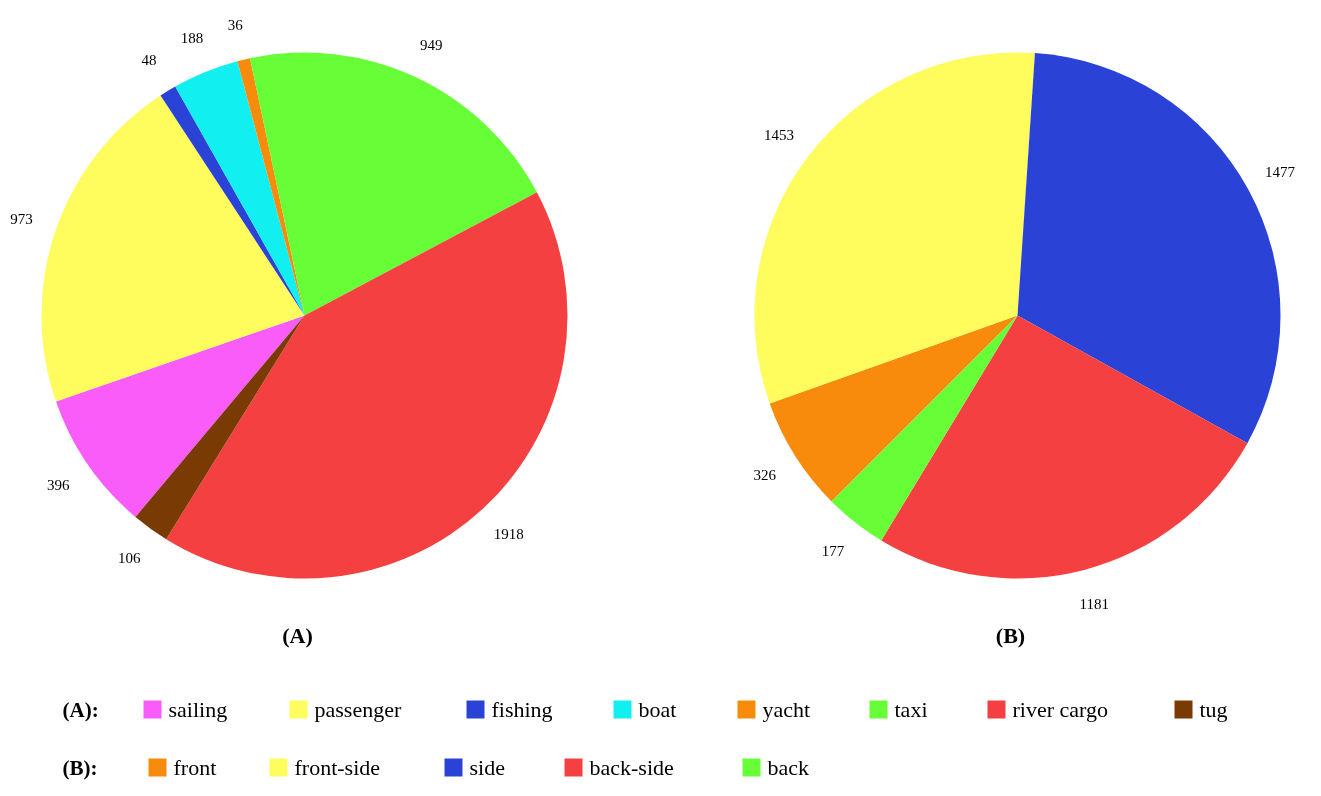 Image resolution: width=1321 pixels, height=796 pixels. What do you see at coordinates (195, 767) in the screenshot?
I see `legend-label: front` at bounding box center [195, 767].